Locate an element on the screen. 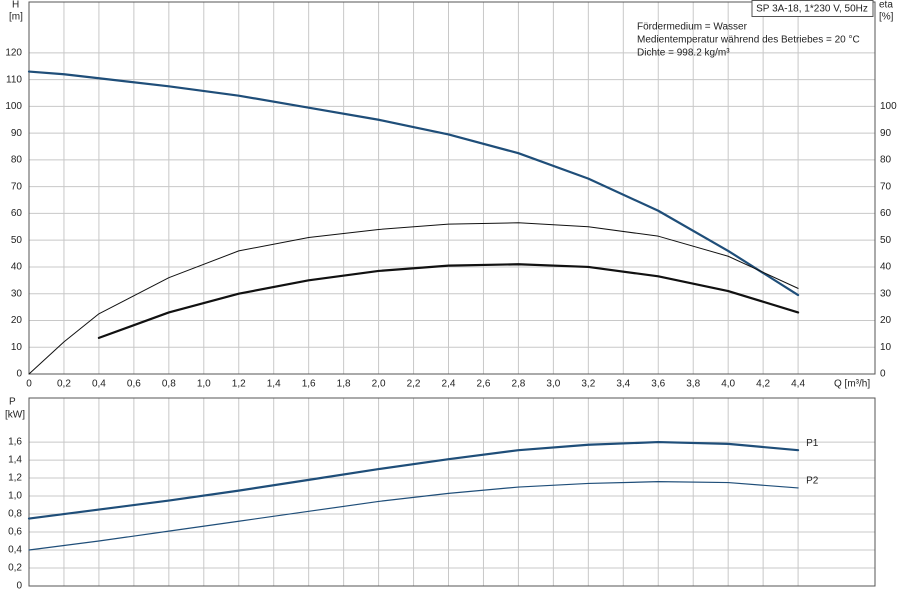  y-tick-label: 0,8 is located at coordinates (15, 514).